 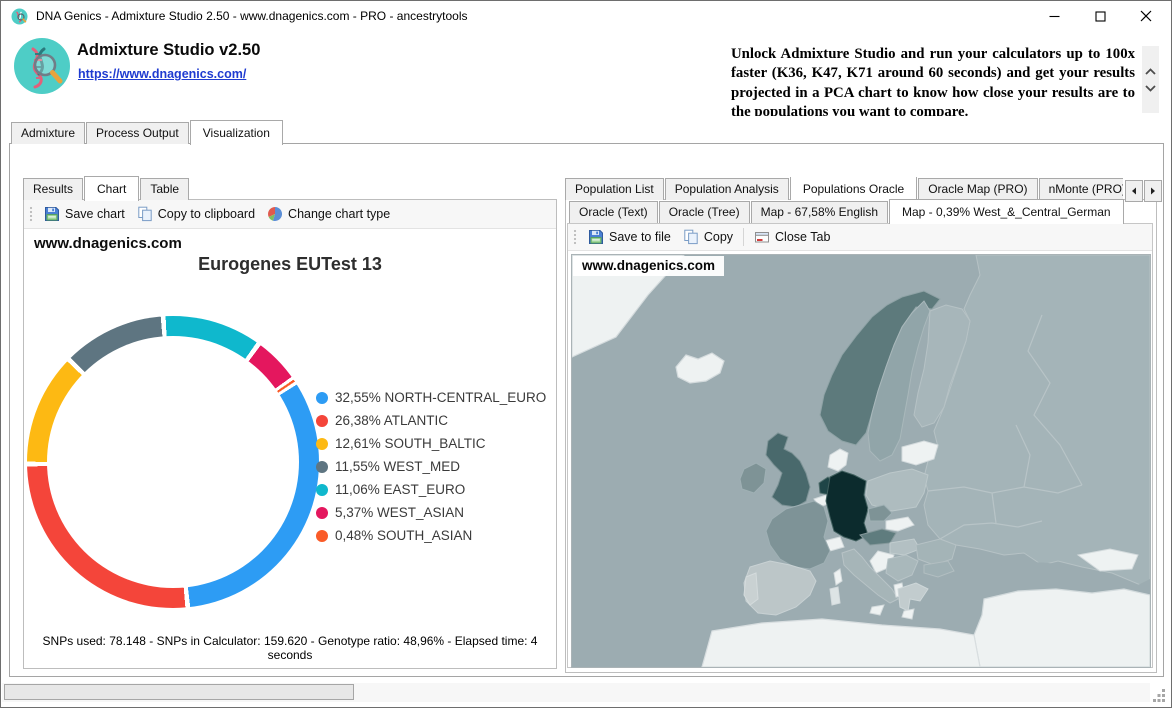 I want to click on app-logo, so click(x=42, y=66).